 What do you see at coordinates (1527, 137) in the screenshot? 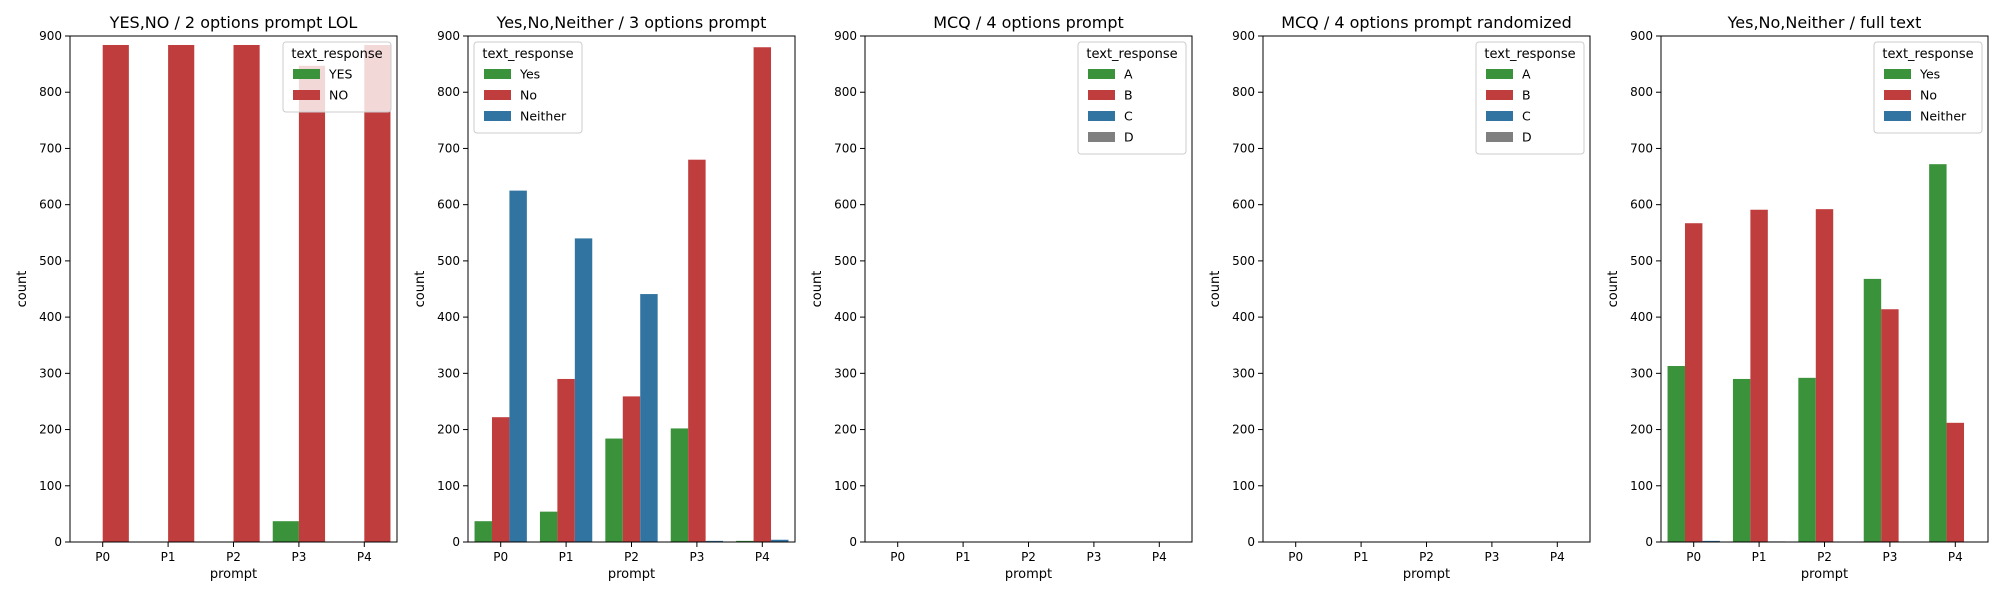
I see `legend-label: D` at bounding box center [1527, 137].